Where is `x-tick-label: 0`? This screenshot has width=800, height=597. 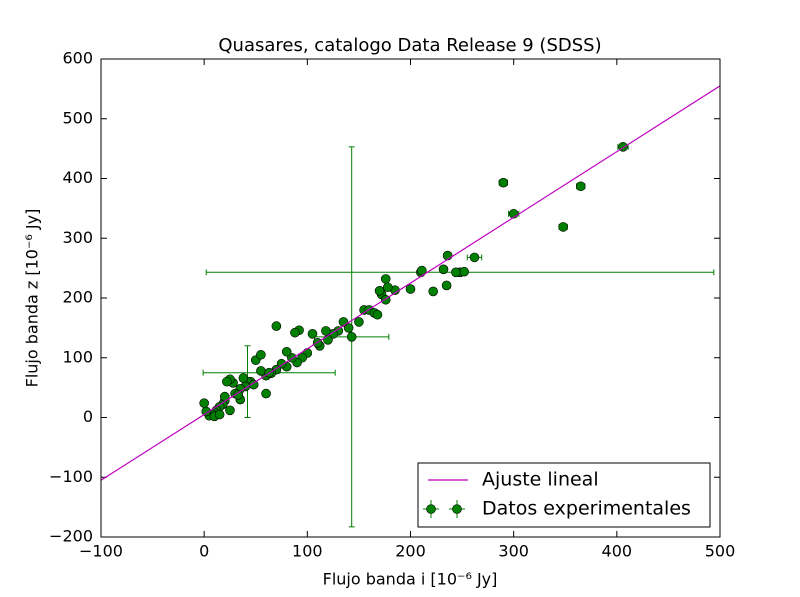 x-tick-label: 0 is located at coordinates (204, 551).